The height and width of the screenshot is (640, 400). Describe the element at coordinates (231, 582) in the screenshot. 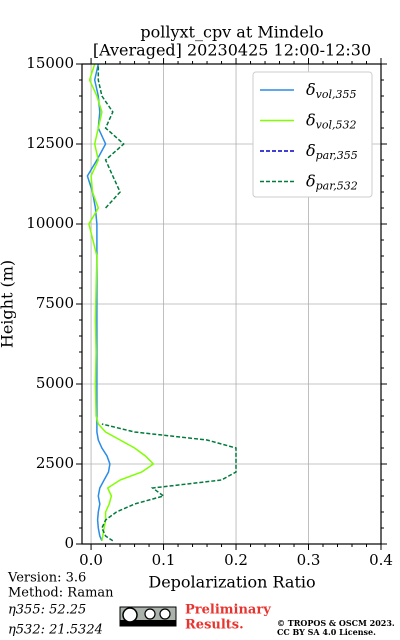

I see `x-axis-label: Depolarization Ratio` at that location.